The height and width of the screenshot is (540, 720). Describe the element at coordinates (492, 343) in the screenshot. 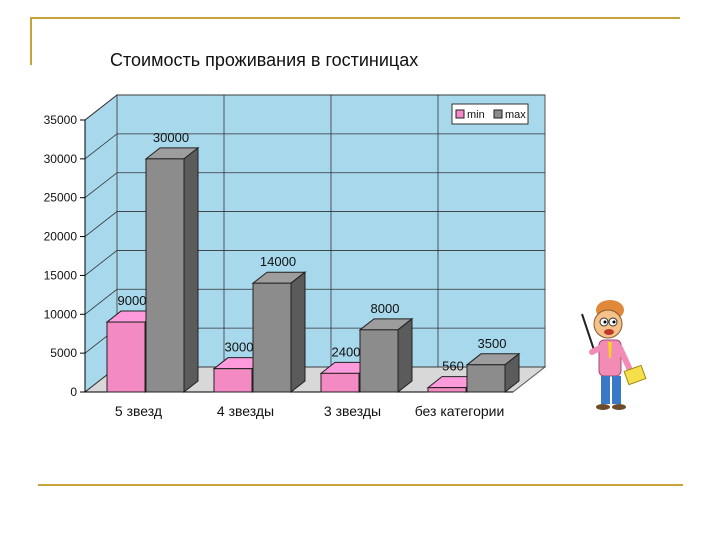

I see `data-label: 3500` at that location.